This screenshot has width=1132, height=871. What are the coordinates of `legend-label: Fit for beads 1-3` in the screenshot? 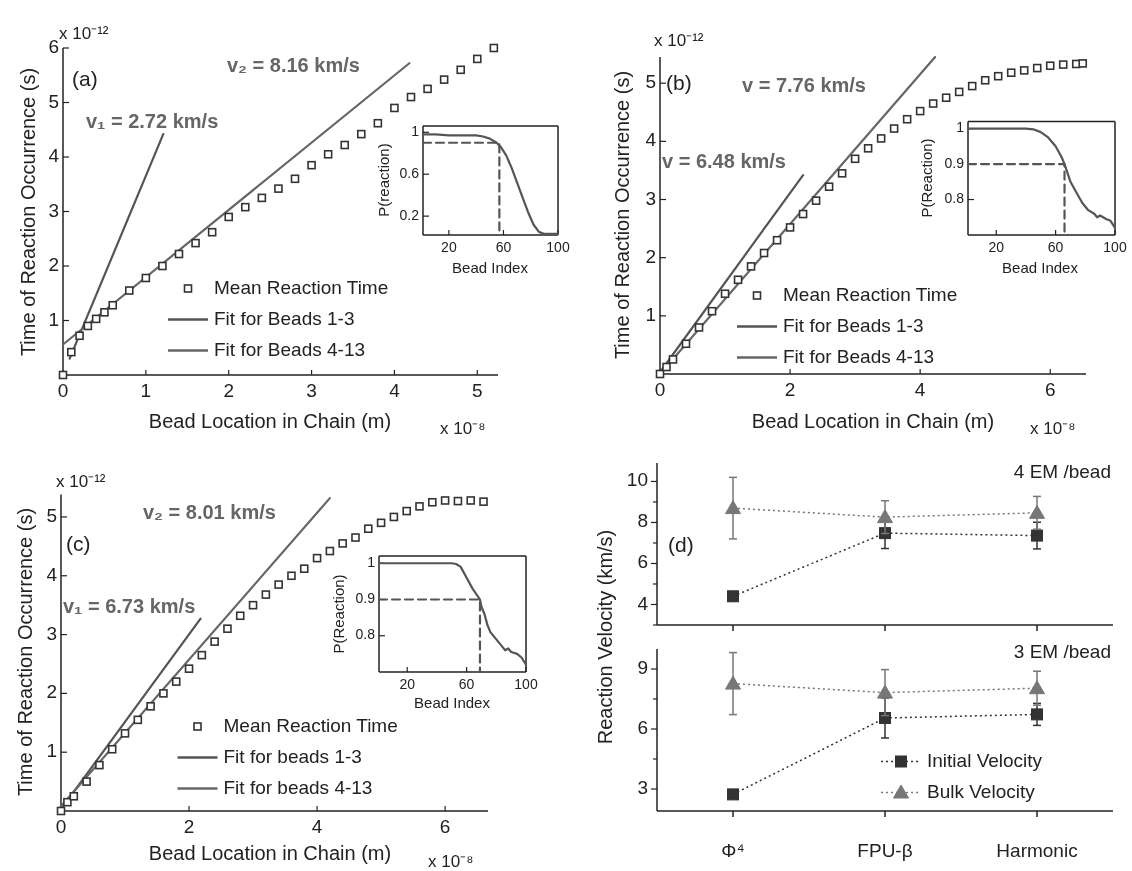 It's located at (292, 756).